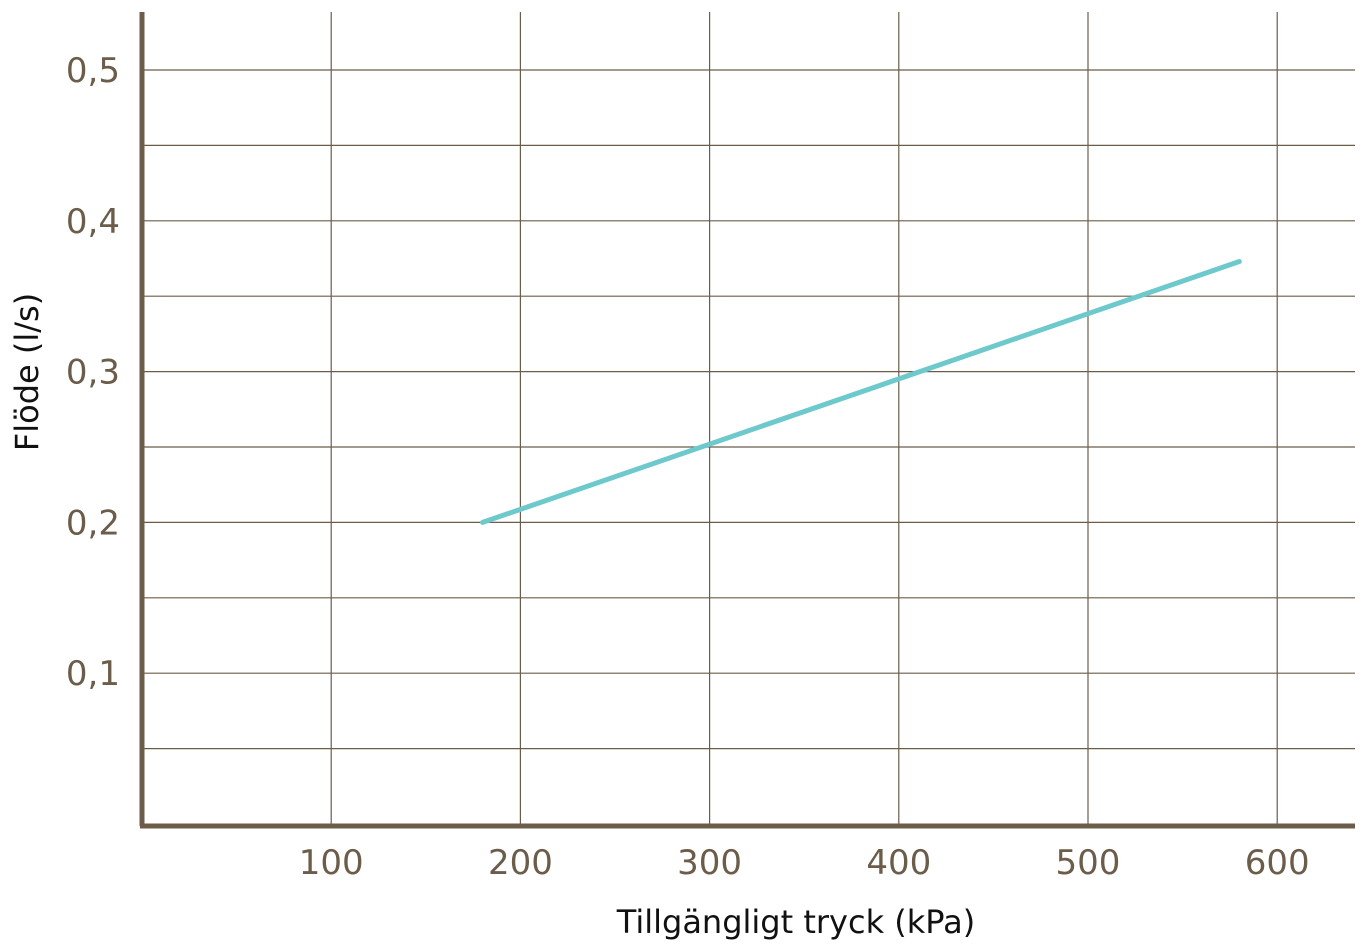 The image size is (1365, 945). What do you see at coordinates (27, 372) in the screenshot?
I see `y-axis-title: Flöde (l/s)` at bounding box center [27, 372].